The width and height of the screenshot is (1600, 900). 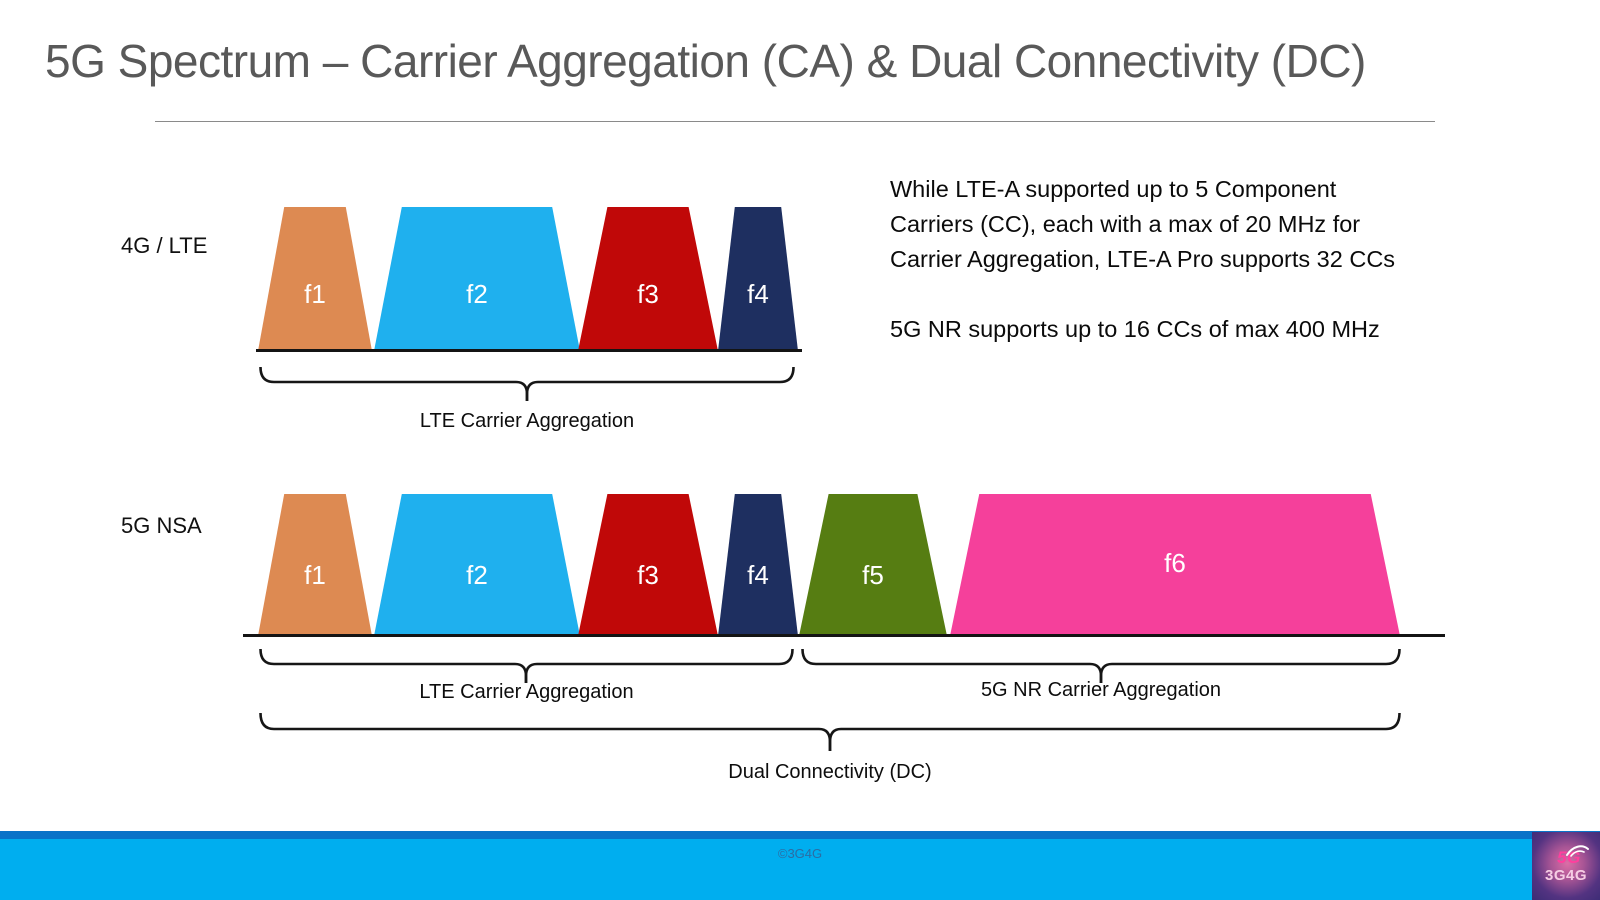 I want to click on carrier-f6-label: f6, so click(x=1175, y=563).